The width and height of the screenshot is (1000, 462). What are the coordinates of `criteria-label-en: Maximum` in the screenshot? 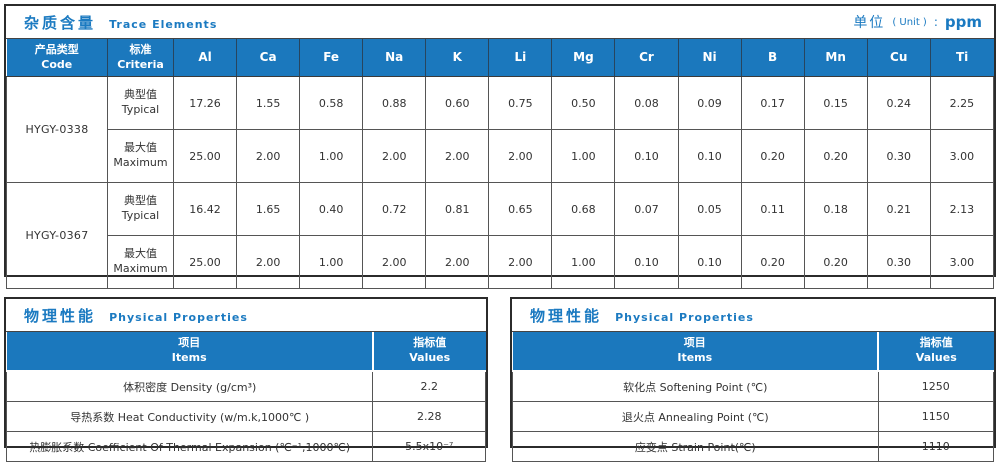 It's located at (140, 162).